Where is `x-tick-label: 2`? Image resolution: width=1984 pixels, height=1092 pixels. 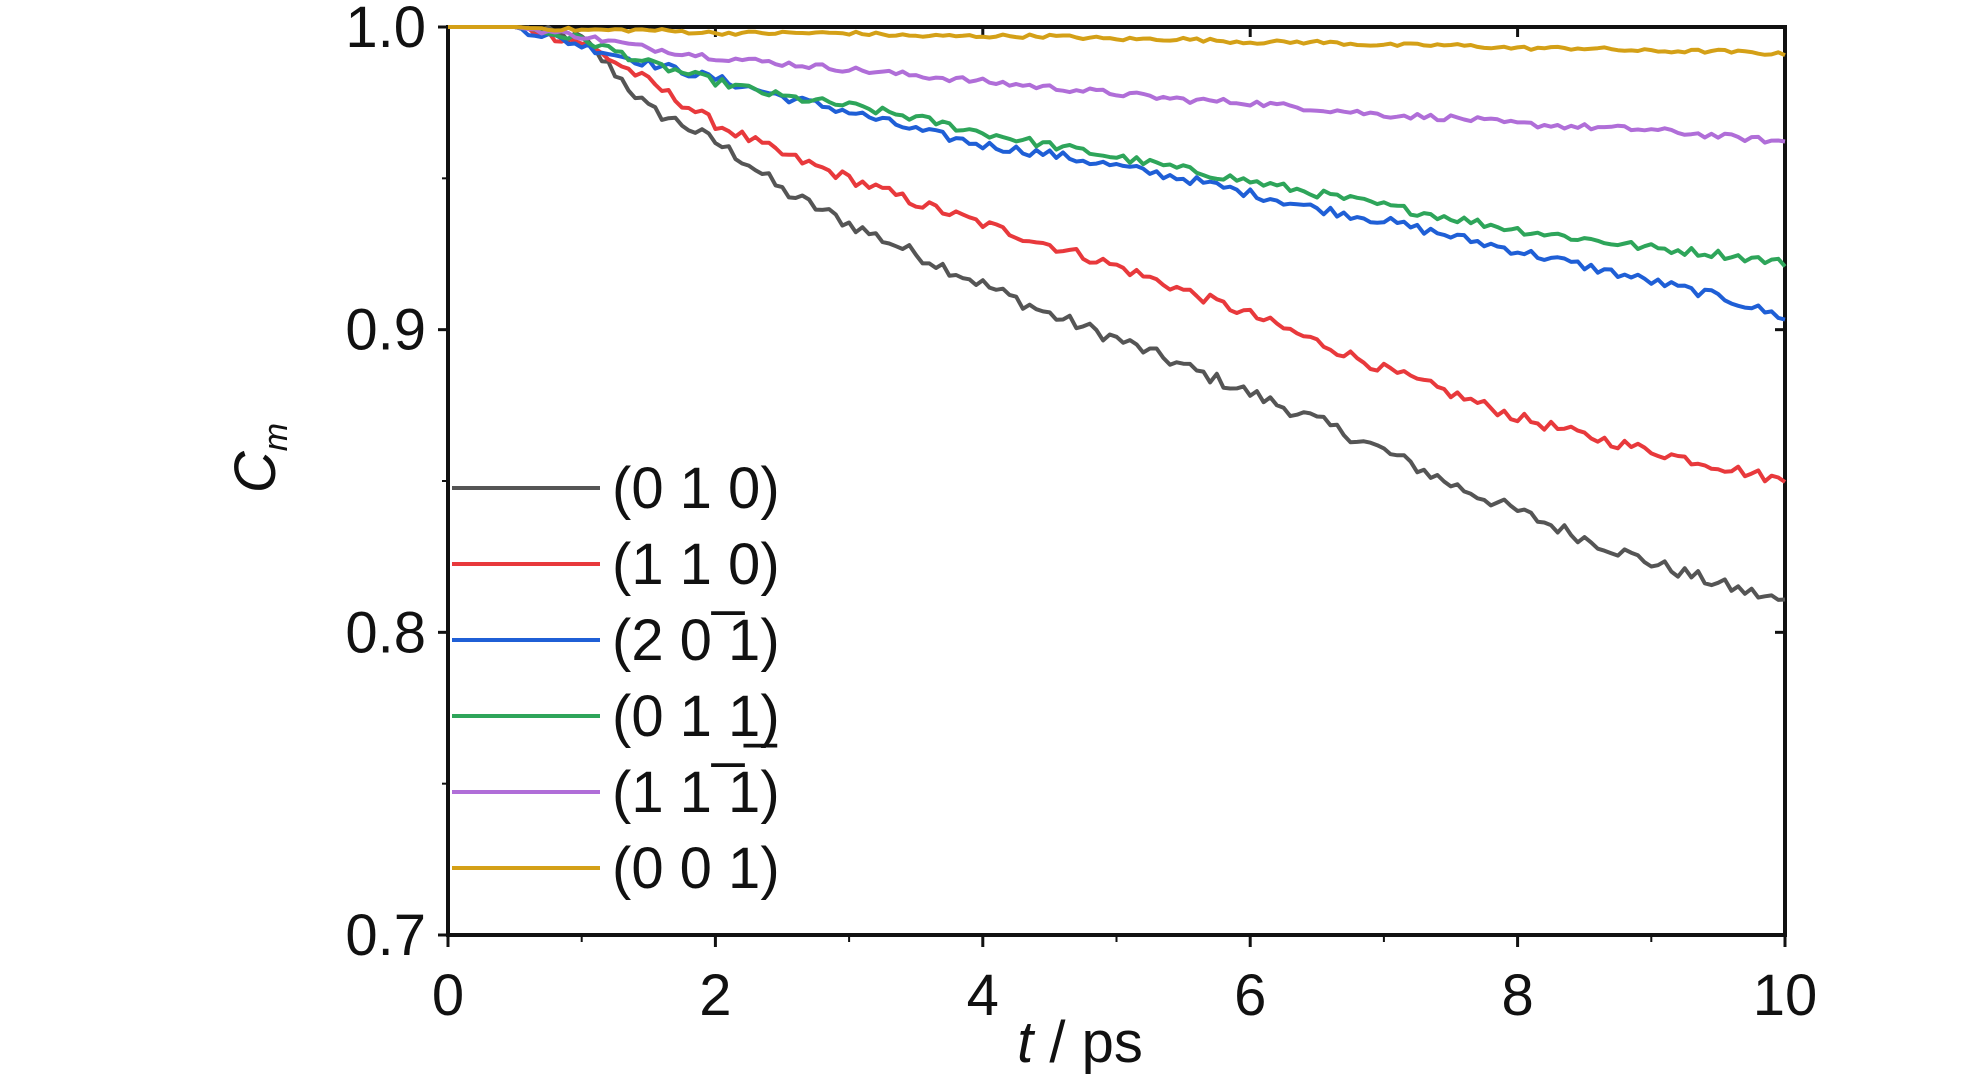
x-tick-label: 2 is located at coordinates (715, 995).